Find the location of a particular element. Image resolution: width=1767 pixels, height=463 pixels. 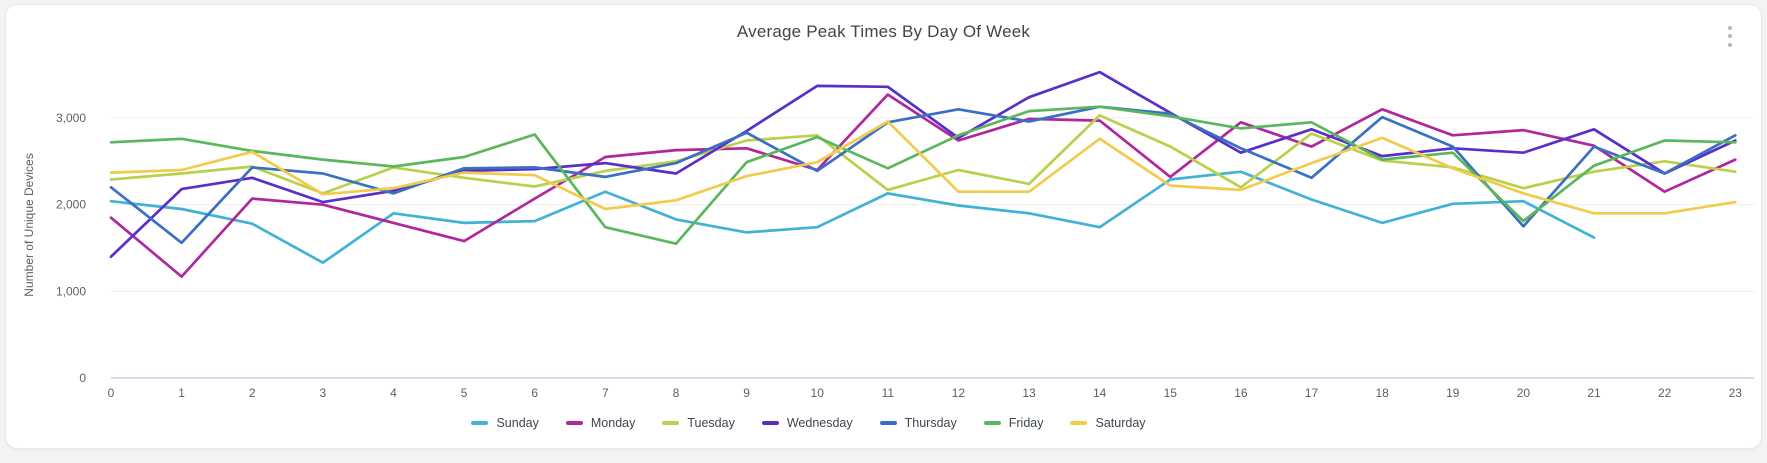

legend-label: Tuesday is located at coordinates (710, 423).